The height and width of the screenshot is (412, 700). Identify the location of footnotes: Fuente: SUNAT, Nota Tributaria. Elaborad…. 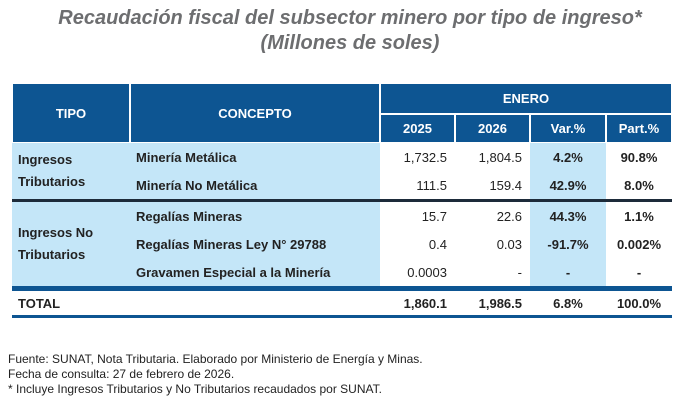
(215, 374).